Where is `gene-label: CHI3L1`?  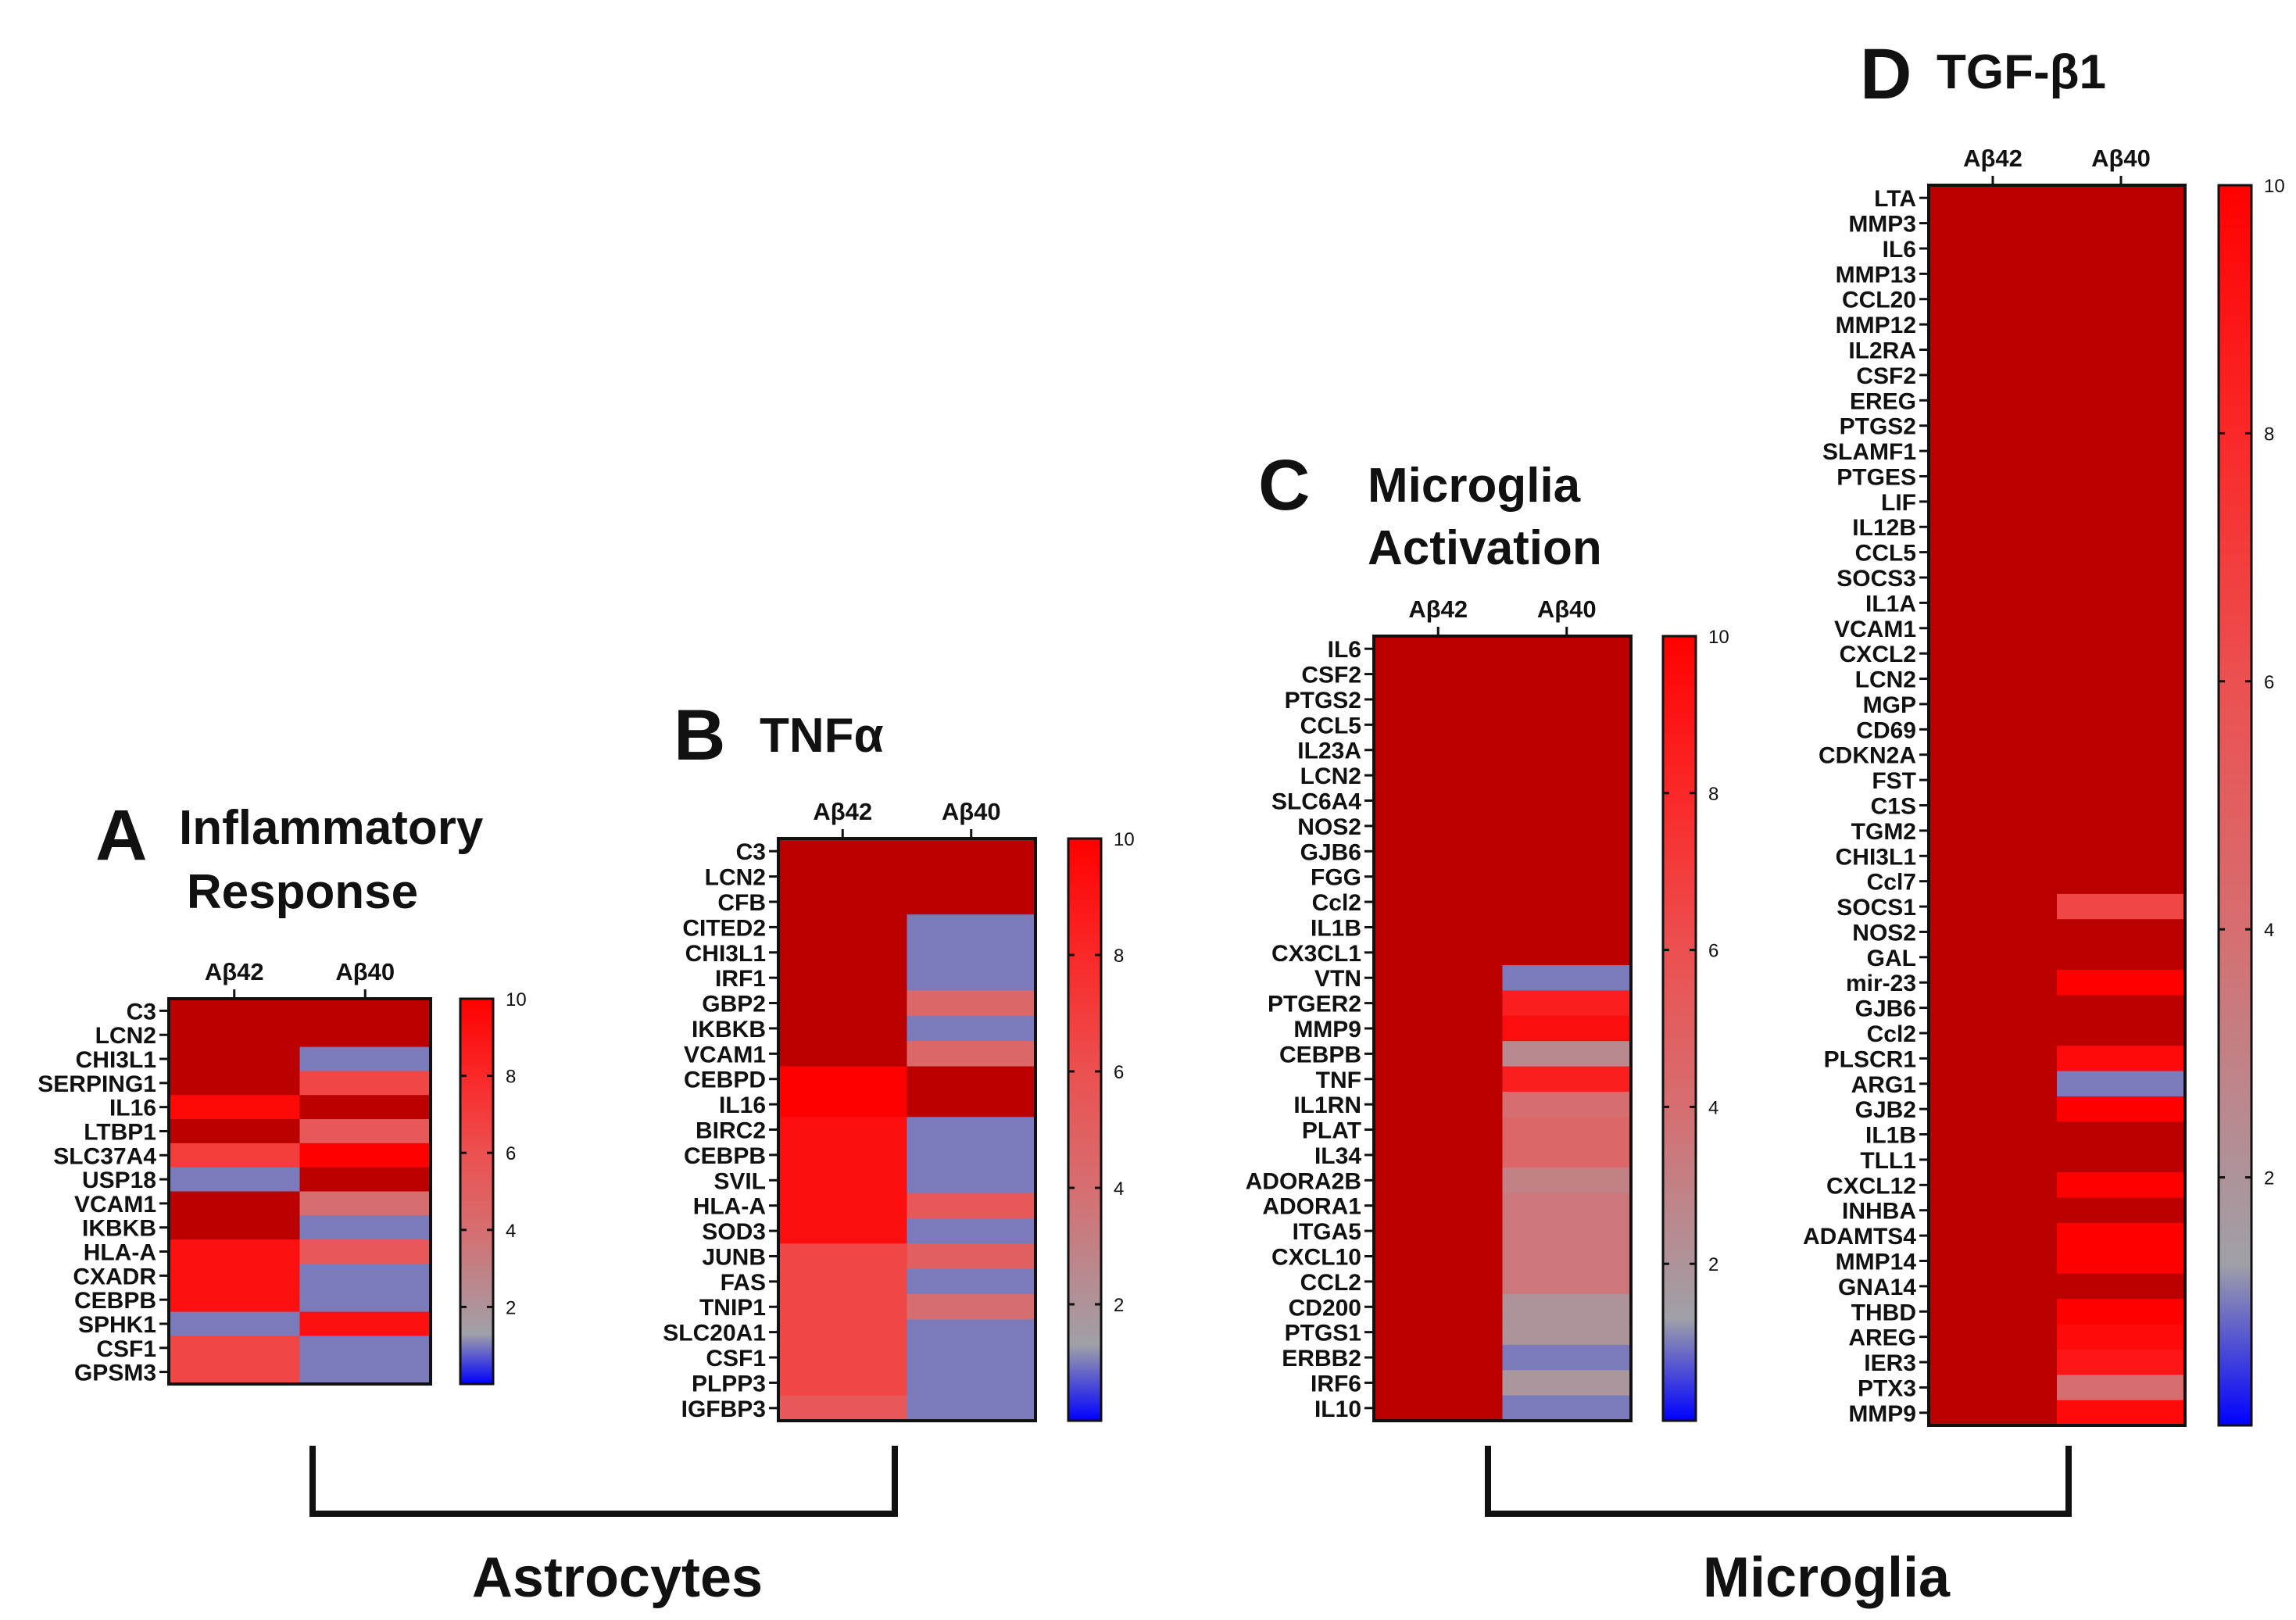
gene-label: CHI3L1 is located at coordinates (116, 1060).